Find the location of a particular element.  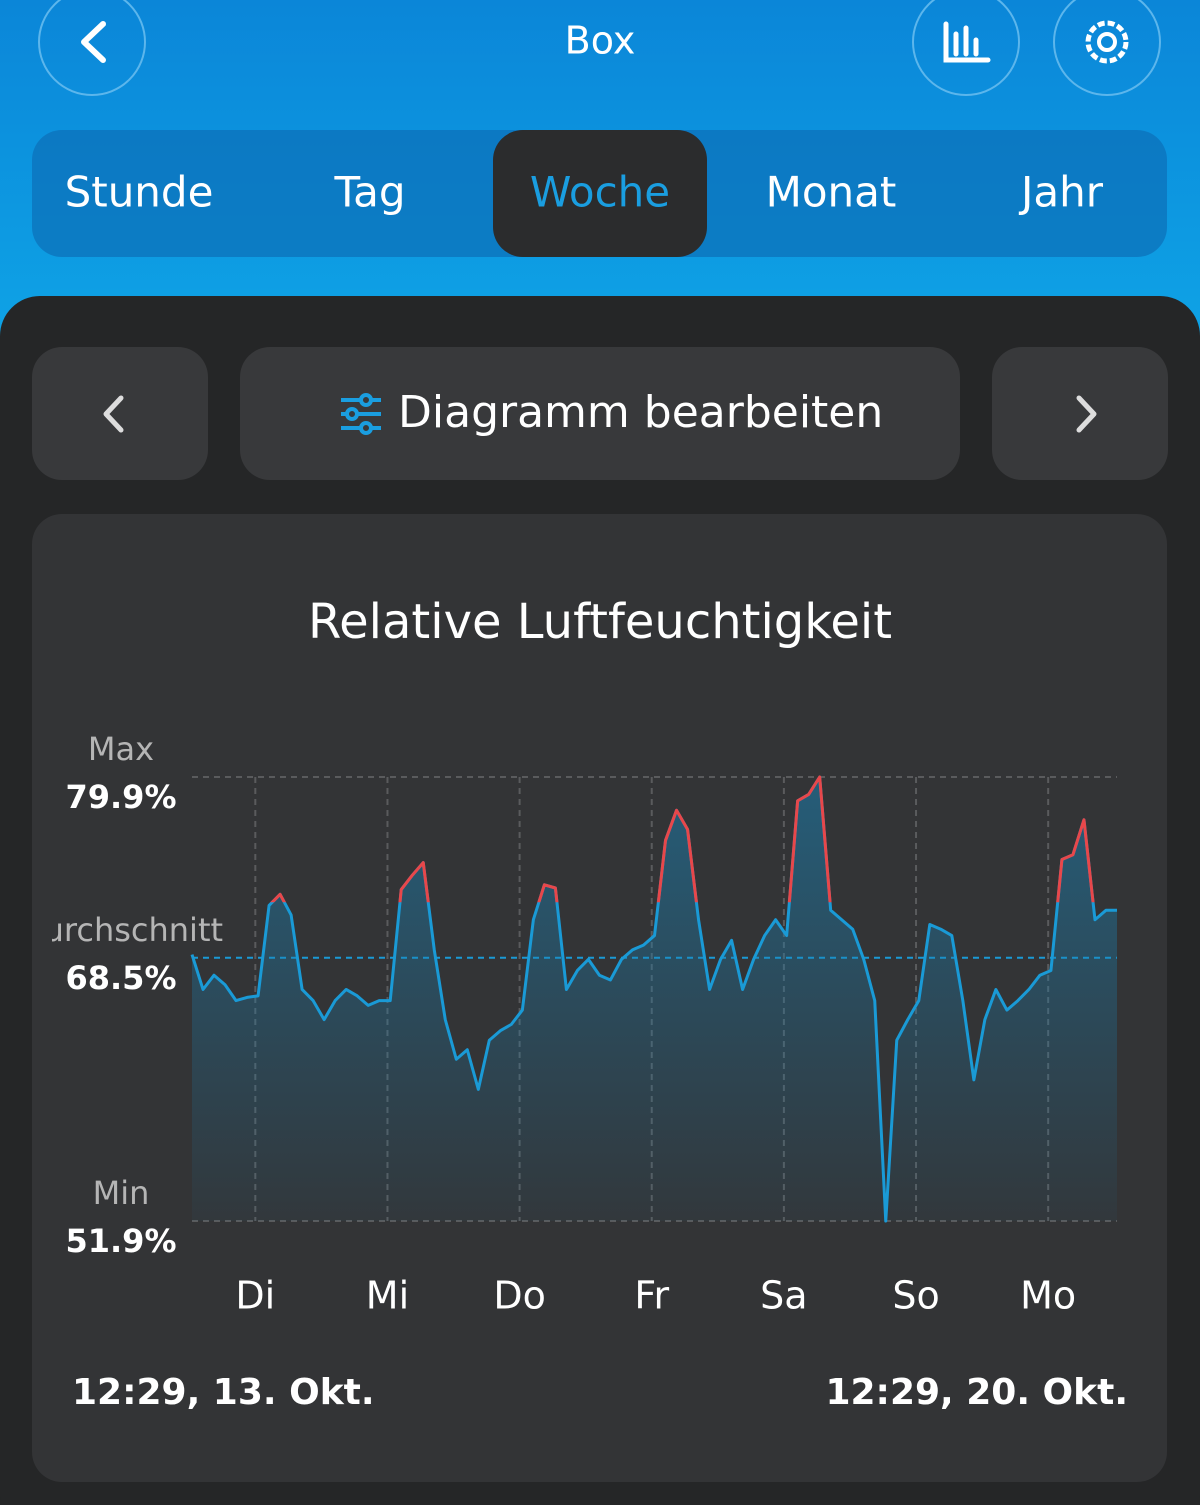

x-tick-label: Di is located at coordinates (255, 1296).